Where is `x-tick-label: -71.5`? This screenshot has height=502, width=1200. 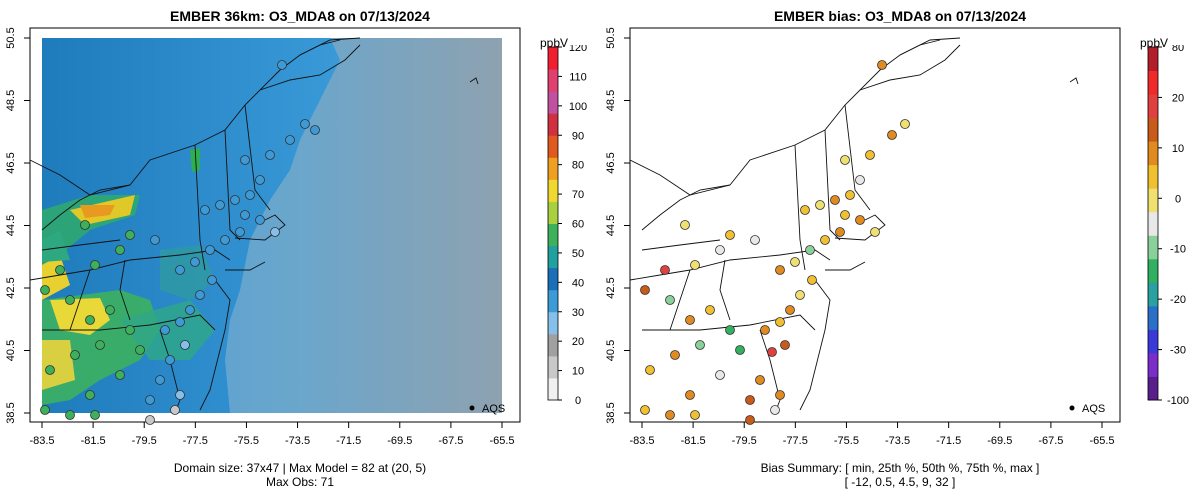 x-tick-label: -71.5 is located at coordinates (348, 441).